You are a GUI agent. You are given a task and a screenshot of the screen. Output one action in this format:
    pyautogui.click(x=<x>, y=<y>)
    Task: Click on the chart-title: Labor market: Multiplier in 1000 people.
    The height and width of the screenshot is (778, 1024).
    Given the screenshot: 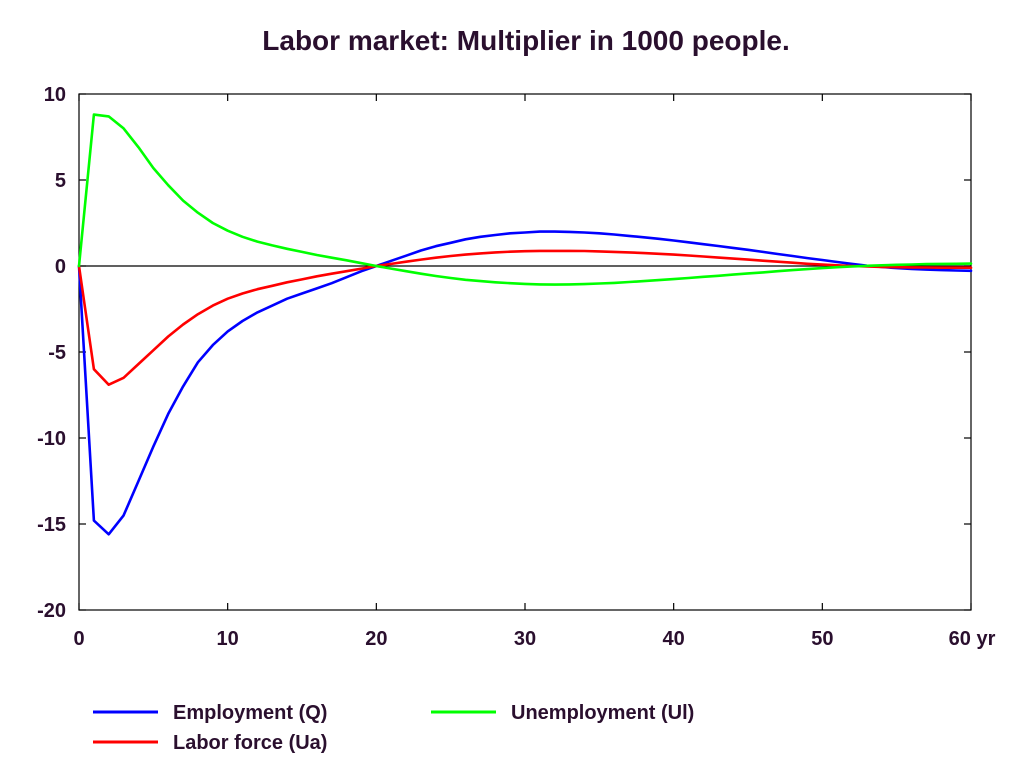 What is the action you would take?
    pyautogui.click(x=525, y=40)
    